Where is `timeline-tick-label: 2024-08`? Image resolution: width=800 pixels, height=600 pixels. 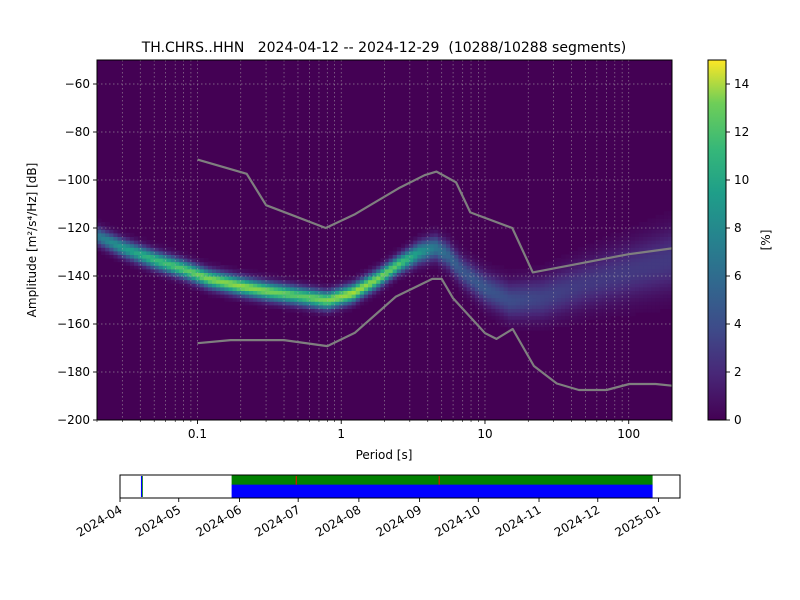
timeline-tick-label: 2024-08 is located at coordinates (338, 520).